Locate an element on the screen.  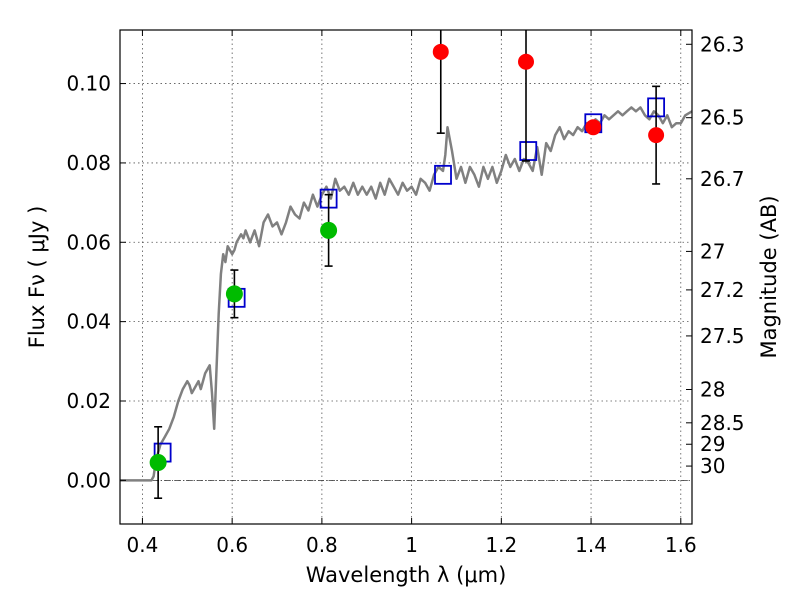
x-tick-label: 0.8 is located at coordinates (322, 545).